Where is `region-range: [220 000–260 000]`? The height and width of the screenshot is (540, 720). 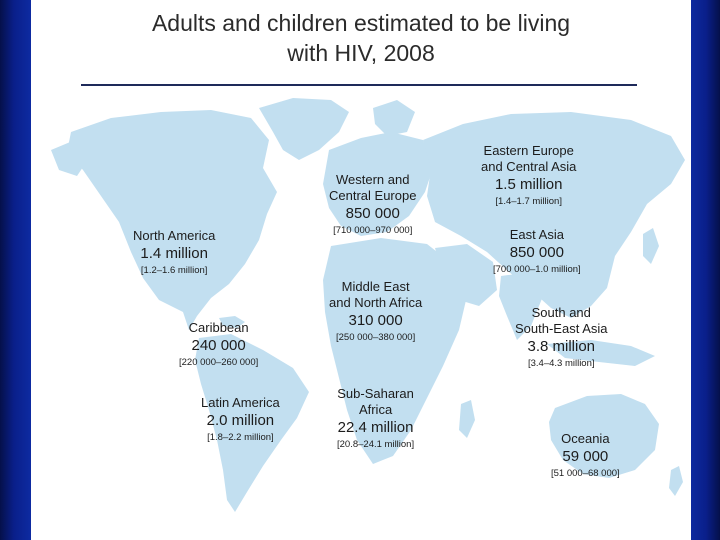 region-range: [220 000–260 000] is located at coordinates (219, 362).